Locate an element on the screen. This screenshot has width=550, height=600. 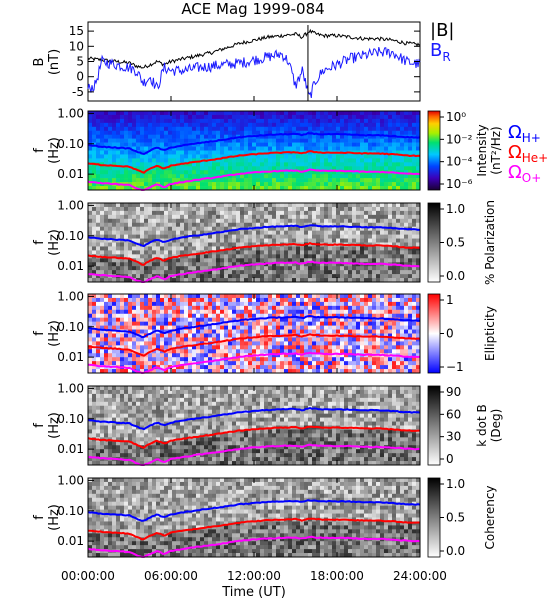
legend-b-radial-main: B is located at coordinates (436, 50).